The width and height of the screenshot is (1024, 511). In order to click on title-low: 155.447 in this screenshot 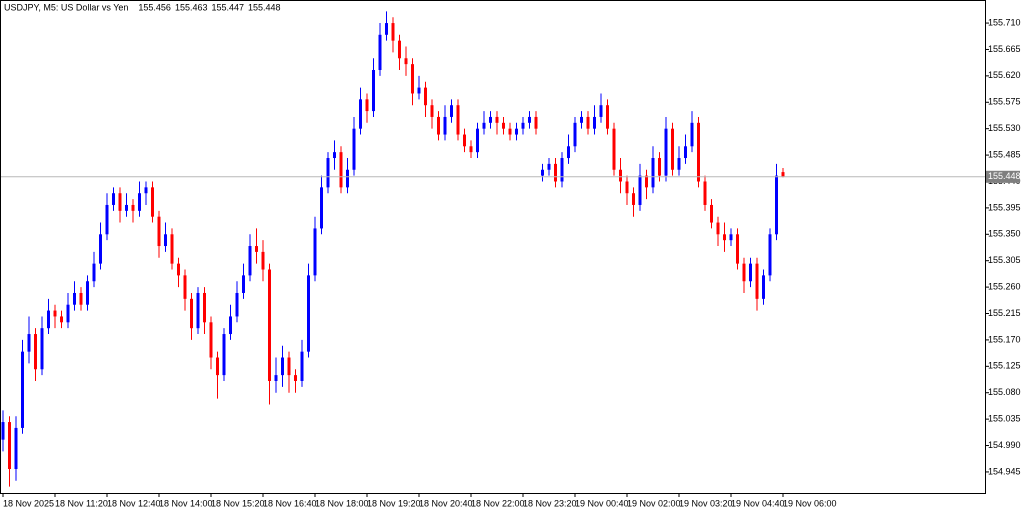, I will do `click(227, 7)`.